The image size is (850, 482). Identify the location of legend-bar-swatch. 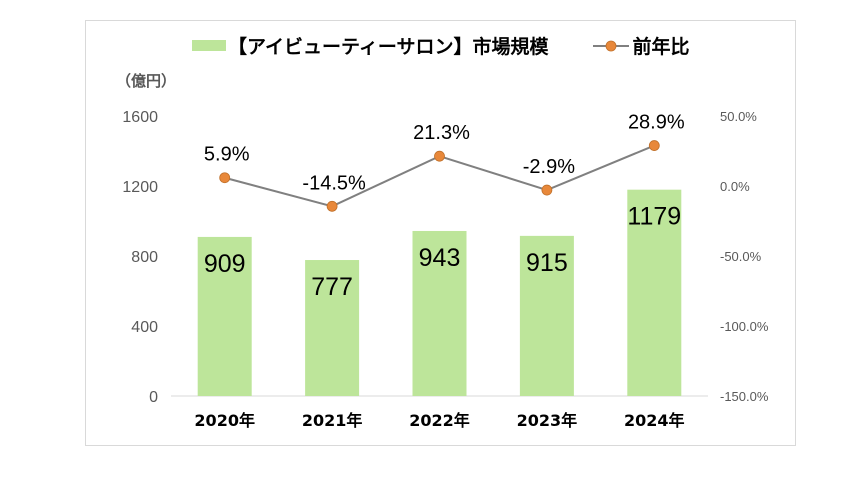
(209, 45).